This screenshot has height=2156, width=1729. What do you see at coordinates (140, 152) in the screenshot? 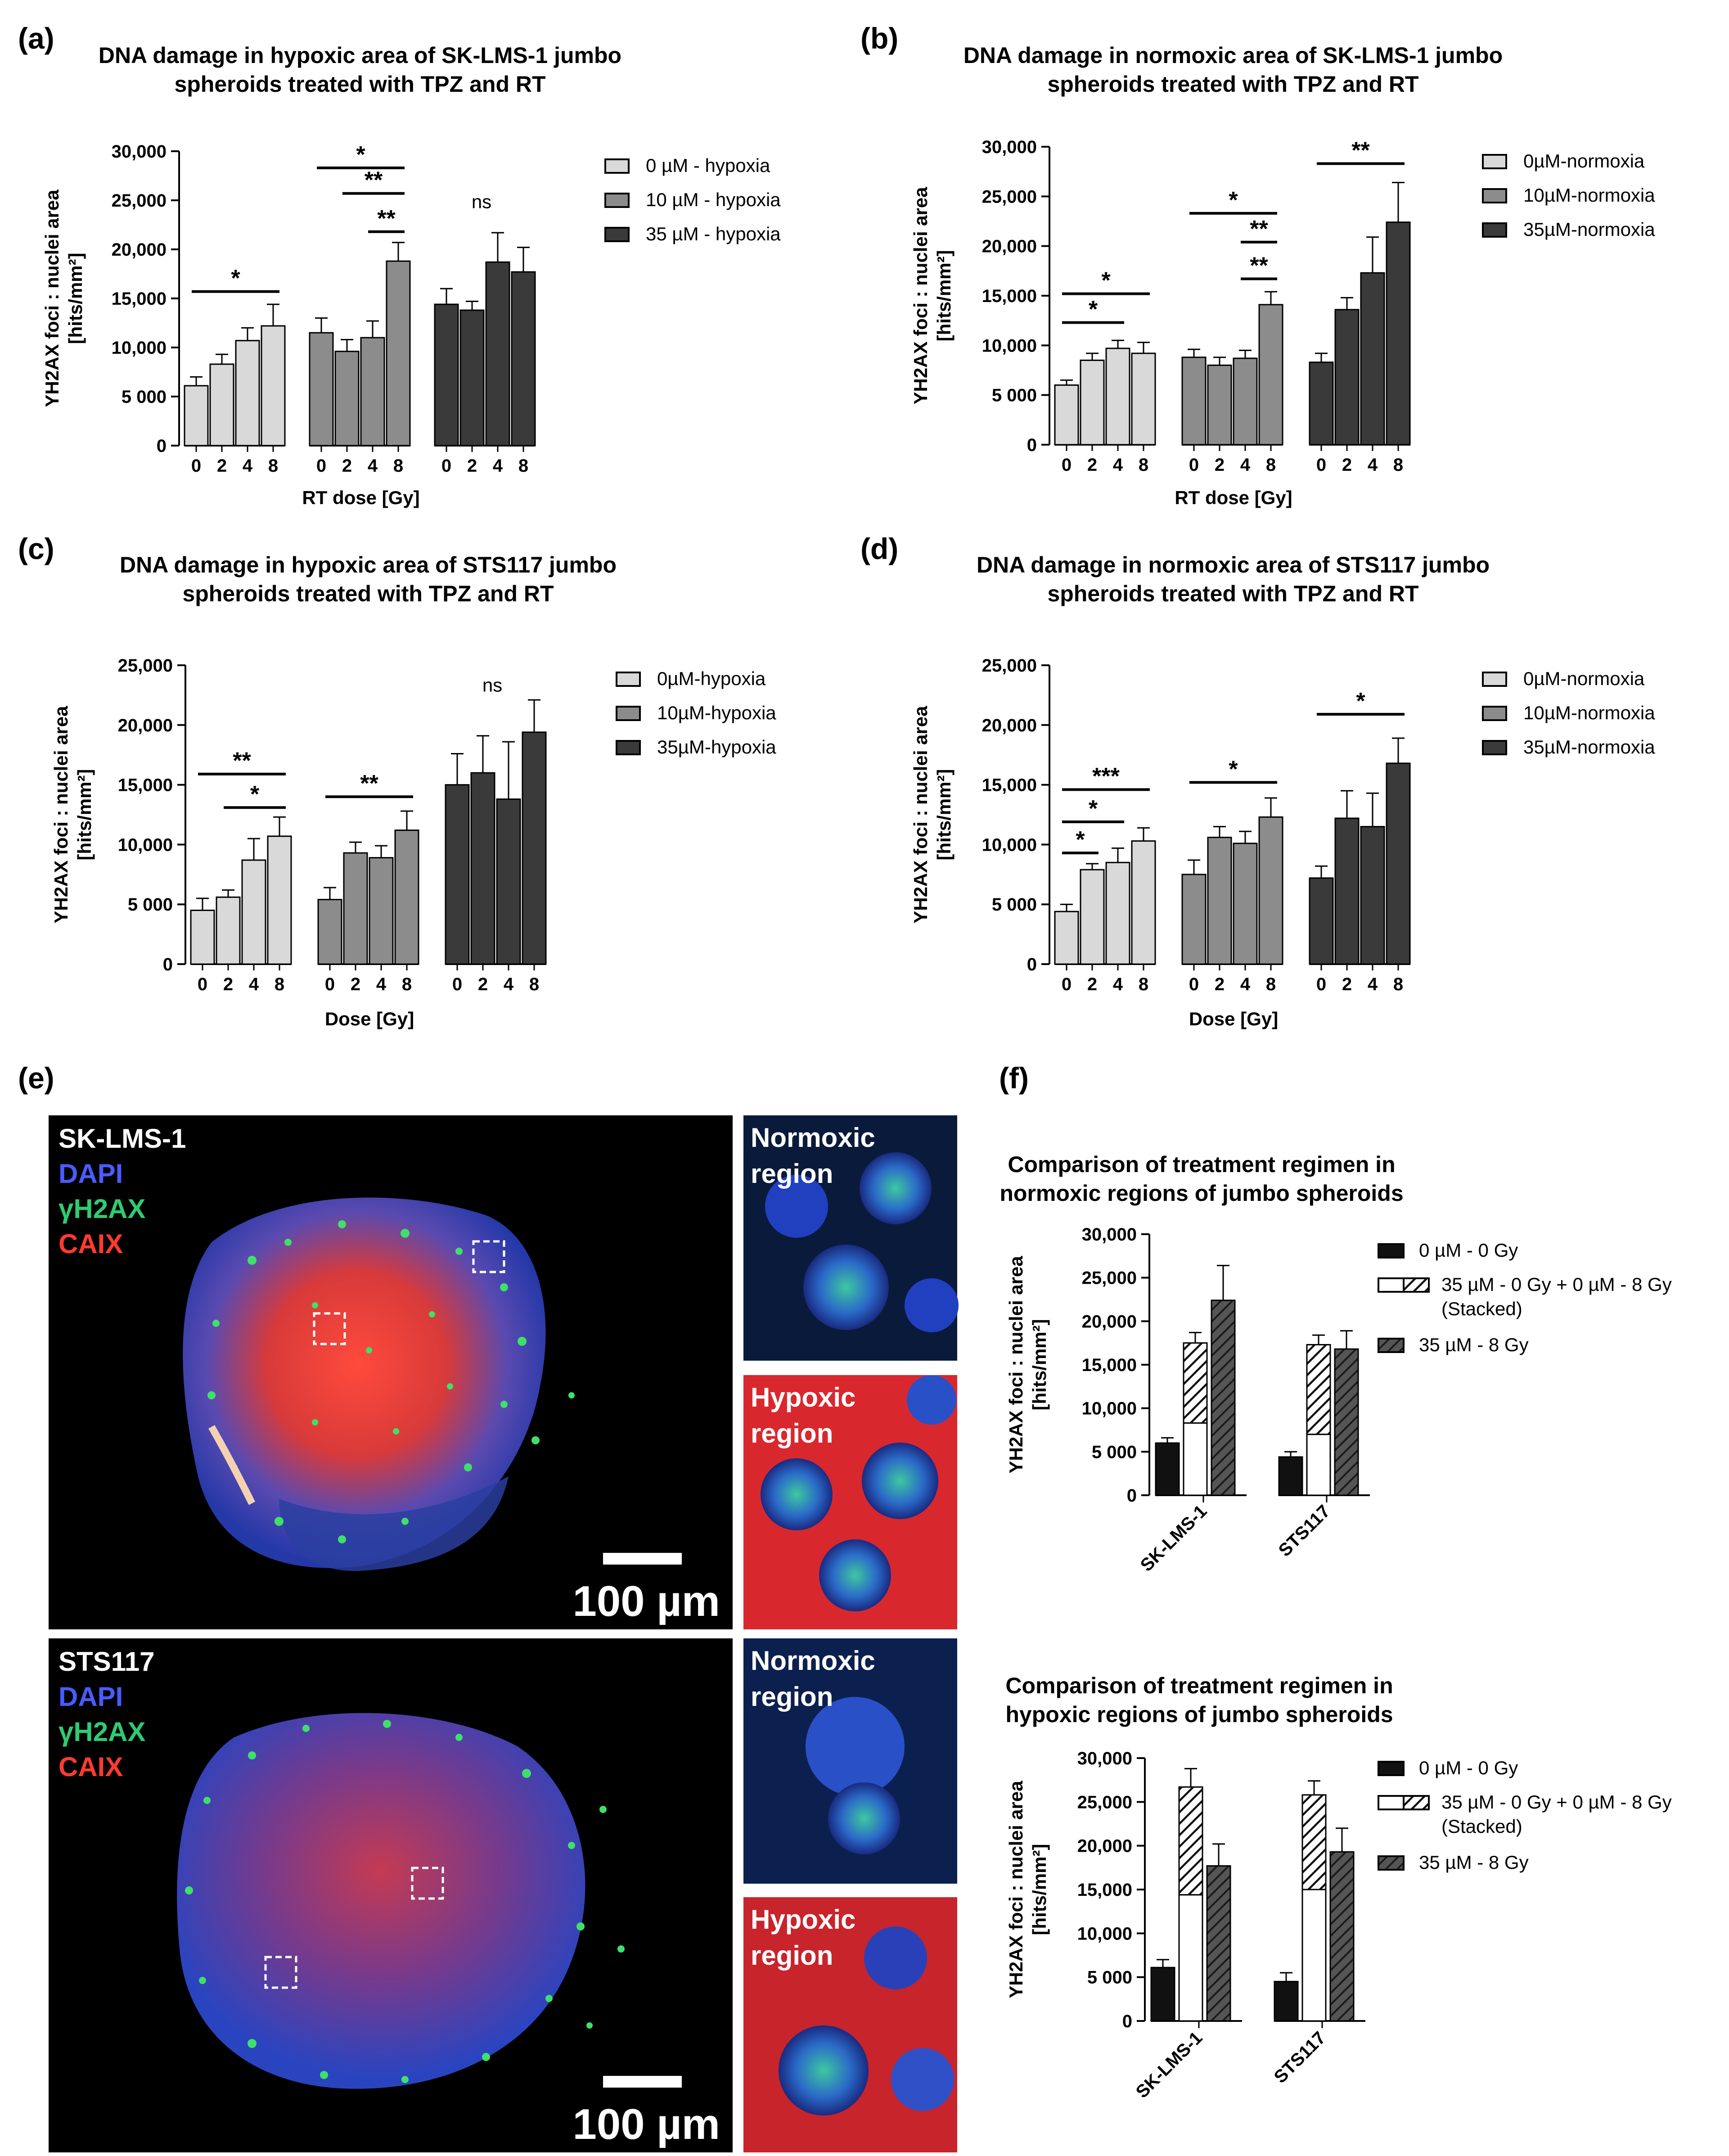
I see `y-tick-label: 30,000` at bounding box center [140, 152].